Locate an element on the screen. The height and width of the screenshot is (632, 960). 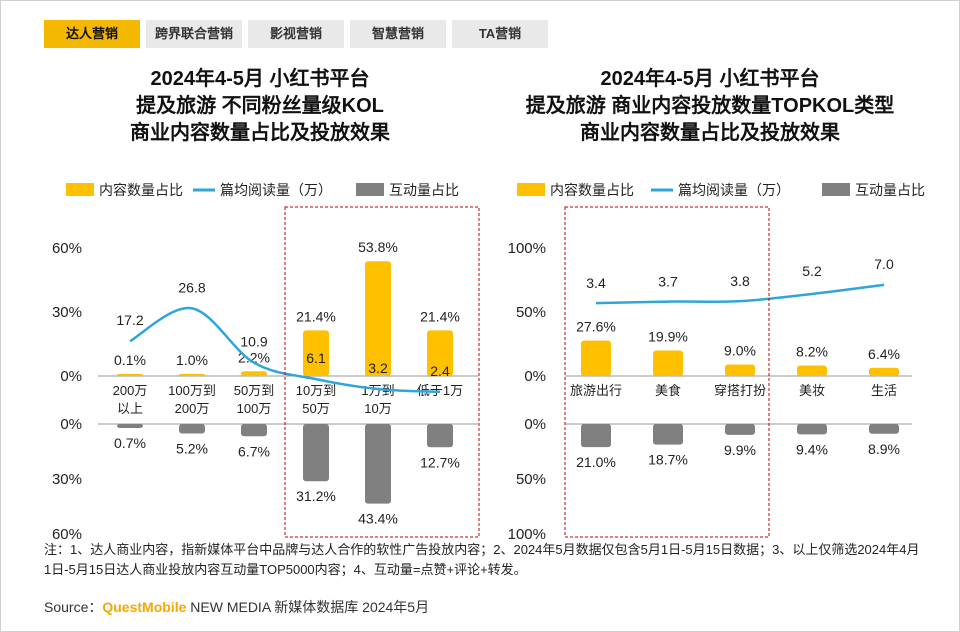
chart1-reading-label: 6.1 is located at coordinates (316, 358).